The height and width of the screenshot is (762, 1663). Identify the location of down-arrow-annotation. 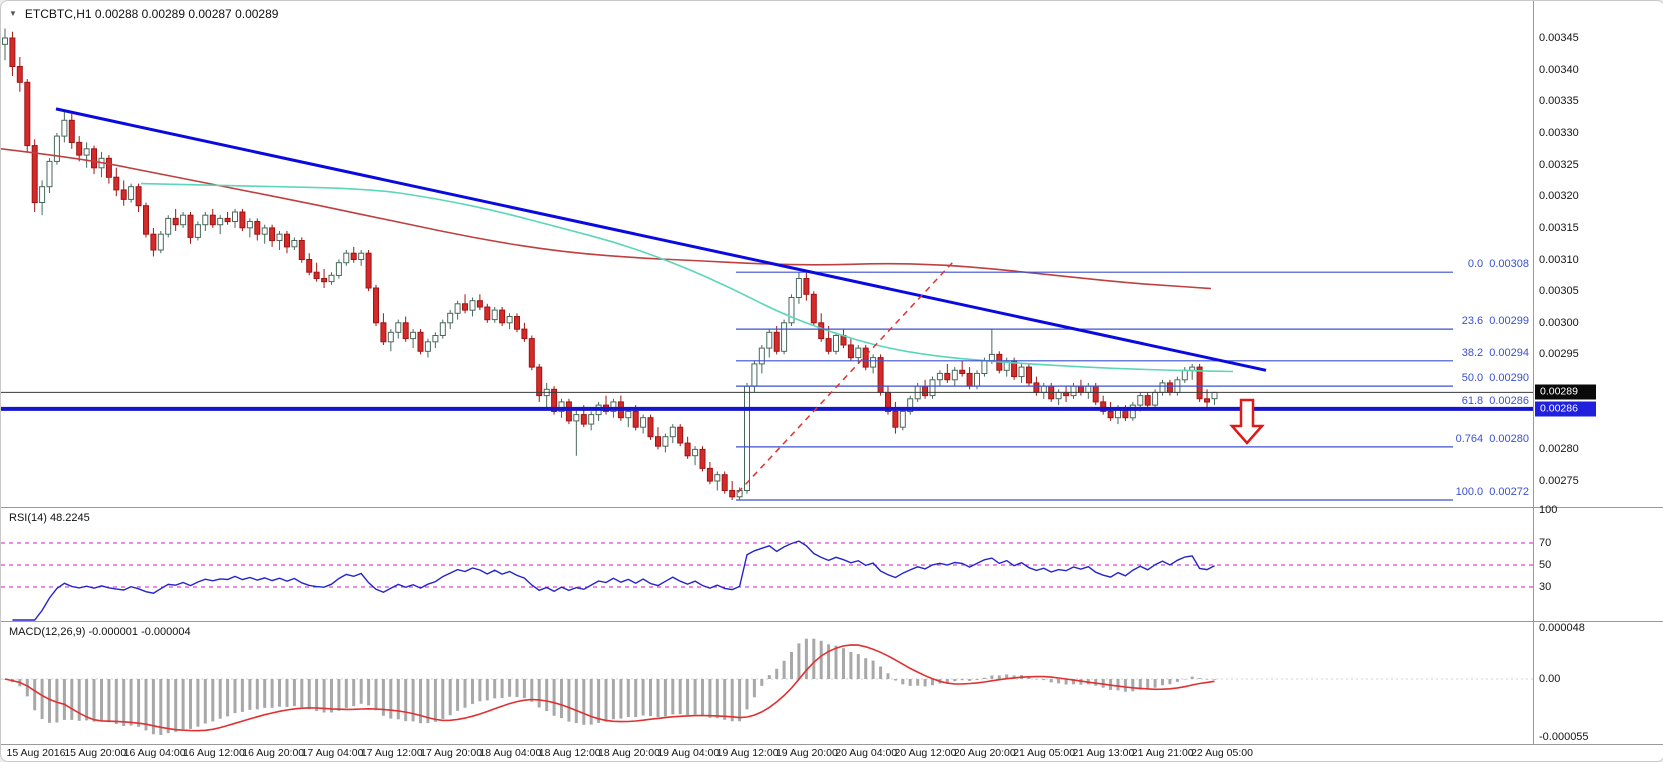
(1247, 421).